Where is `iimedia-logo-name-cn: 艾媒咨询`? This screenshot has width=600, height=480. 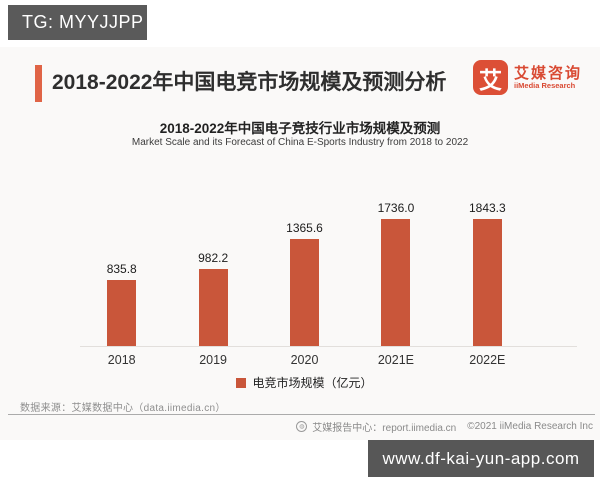 iimedia-logo-name-cn: 艾媒咨询 is located at coordinates (547, 73).